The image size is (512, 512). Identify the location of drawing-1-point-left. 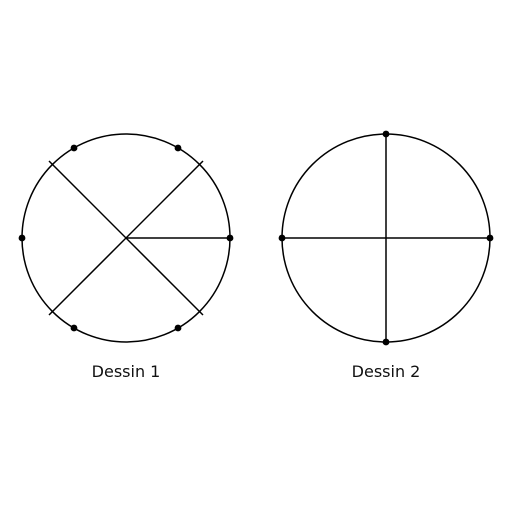
(22, 238).